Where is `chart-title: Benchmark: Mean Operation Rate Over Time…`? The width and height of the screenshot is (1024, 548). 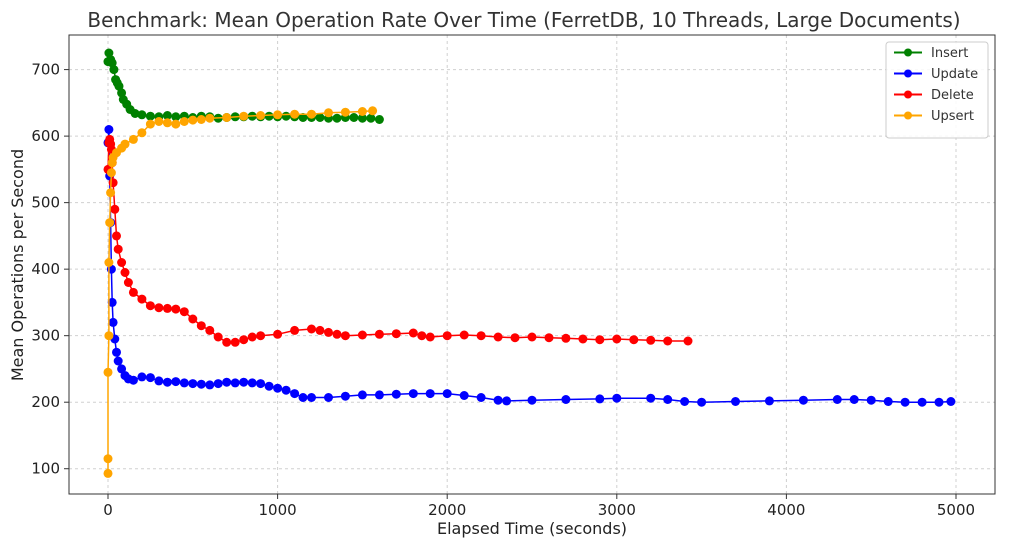
chart-title: Benchmark: Mean Operation Rate Over Time… is located at coordinates (523, 20).